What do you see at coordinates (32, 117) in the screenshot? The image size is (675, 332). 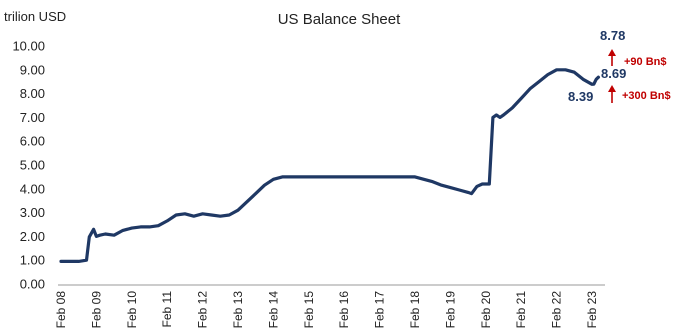 I see `y-tick-label: 7.00` at bounding box center [32, 117].